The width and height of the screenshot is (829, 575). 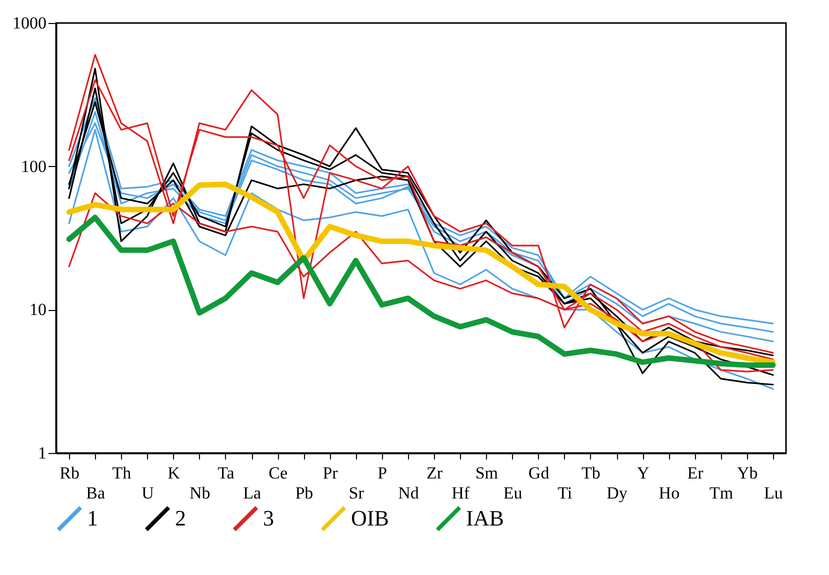 I want to click on legend-label: OIB, so click(x=370, y=518).